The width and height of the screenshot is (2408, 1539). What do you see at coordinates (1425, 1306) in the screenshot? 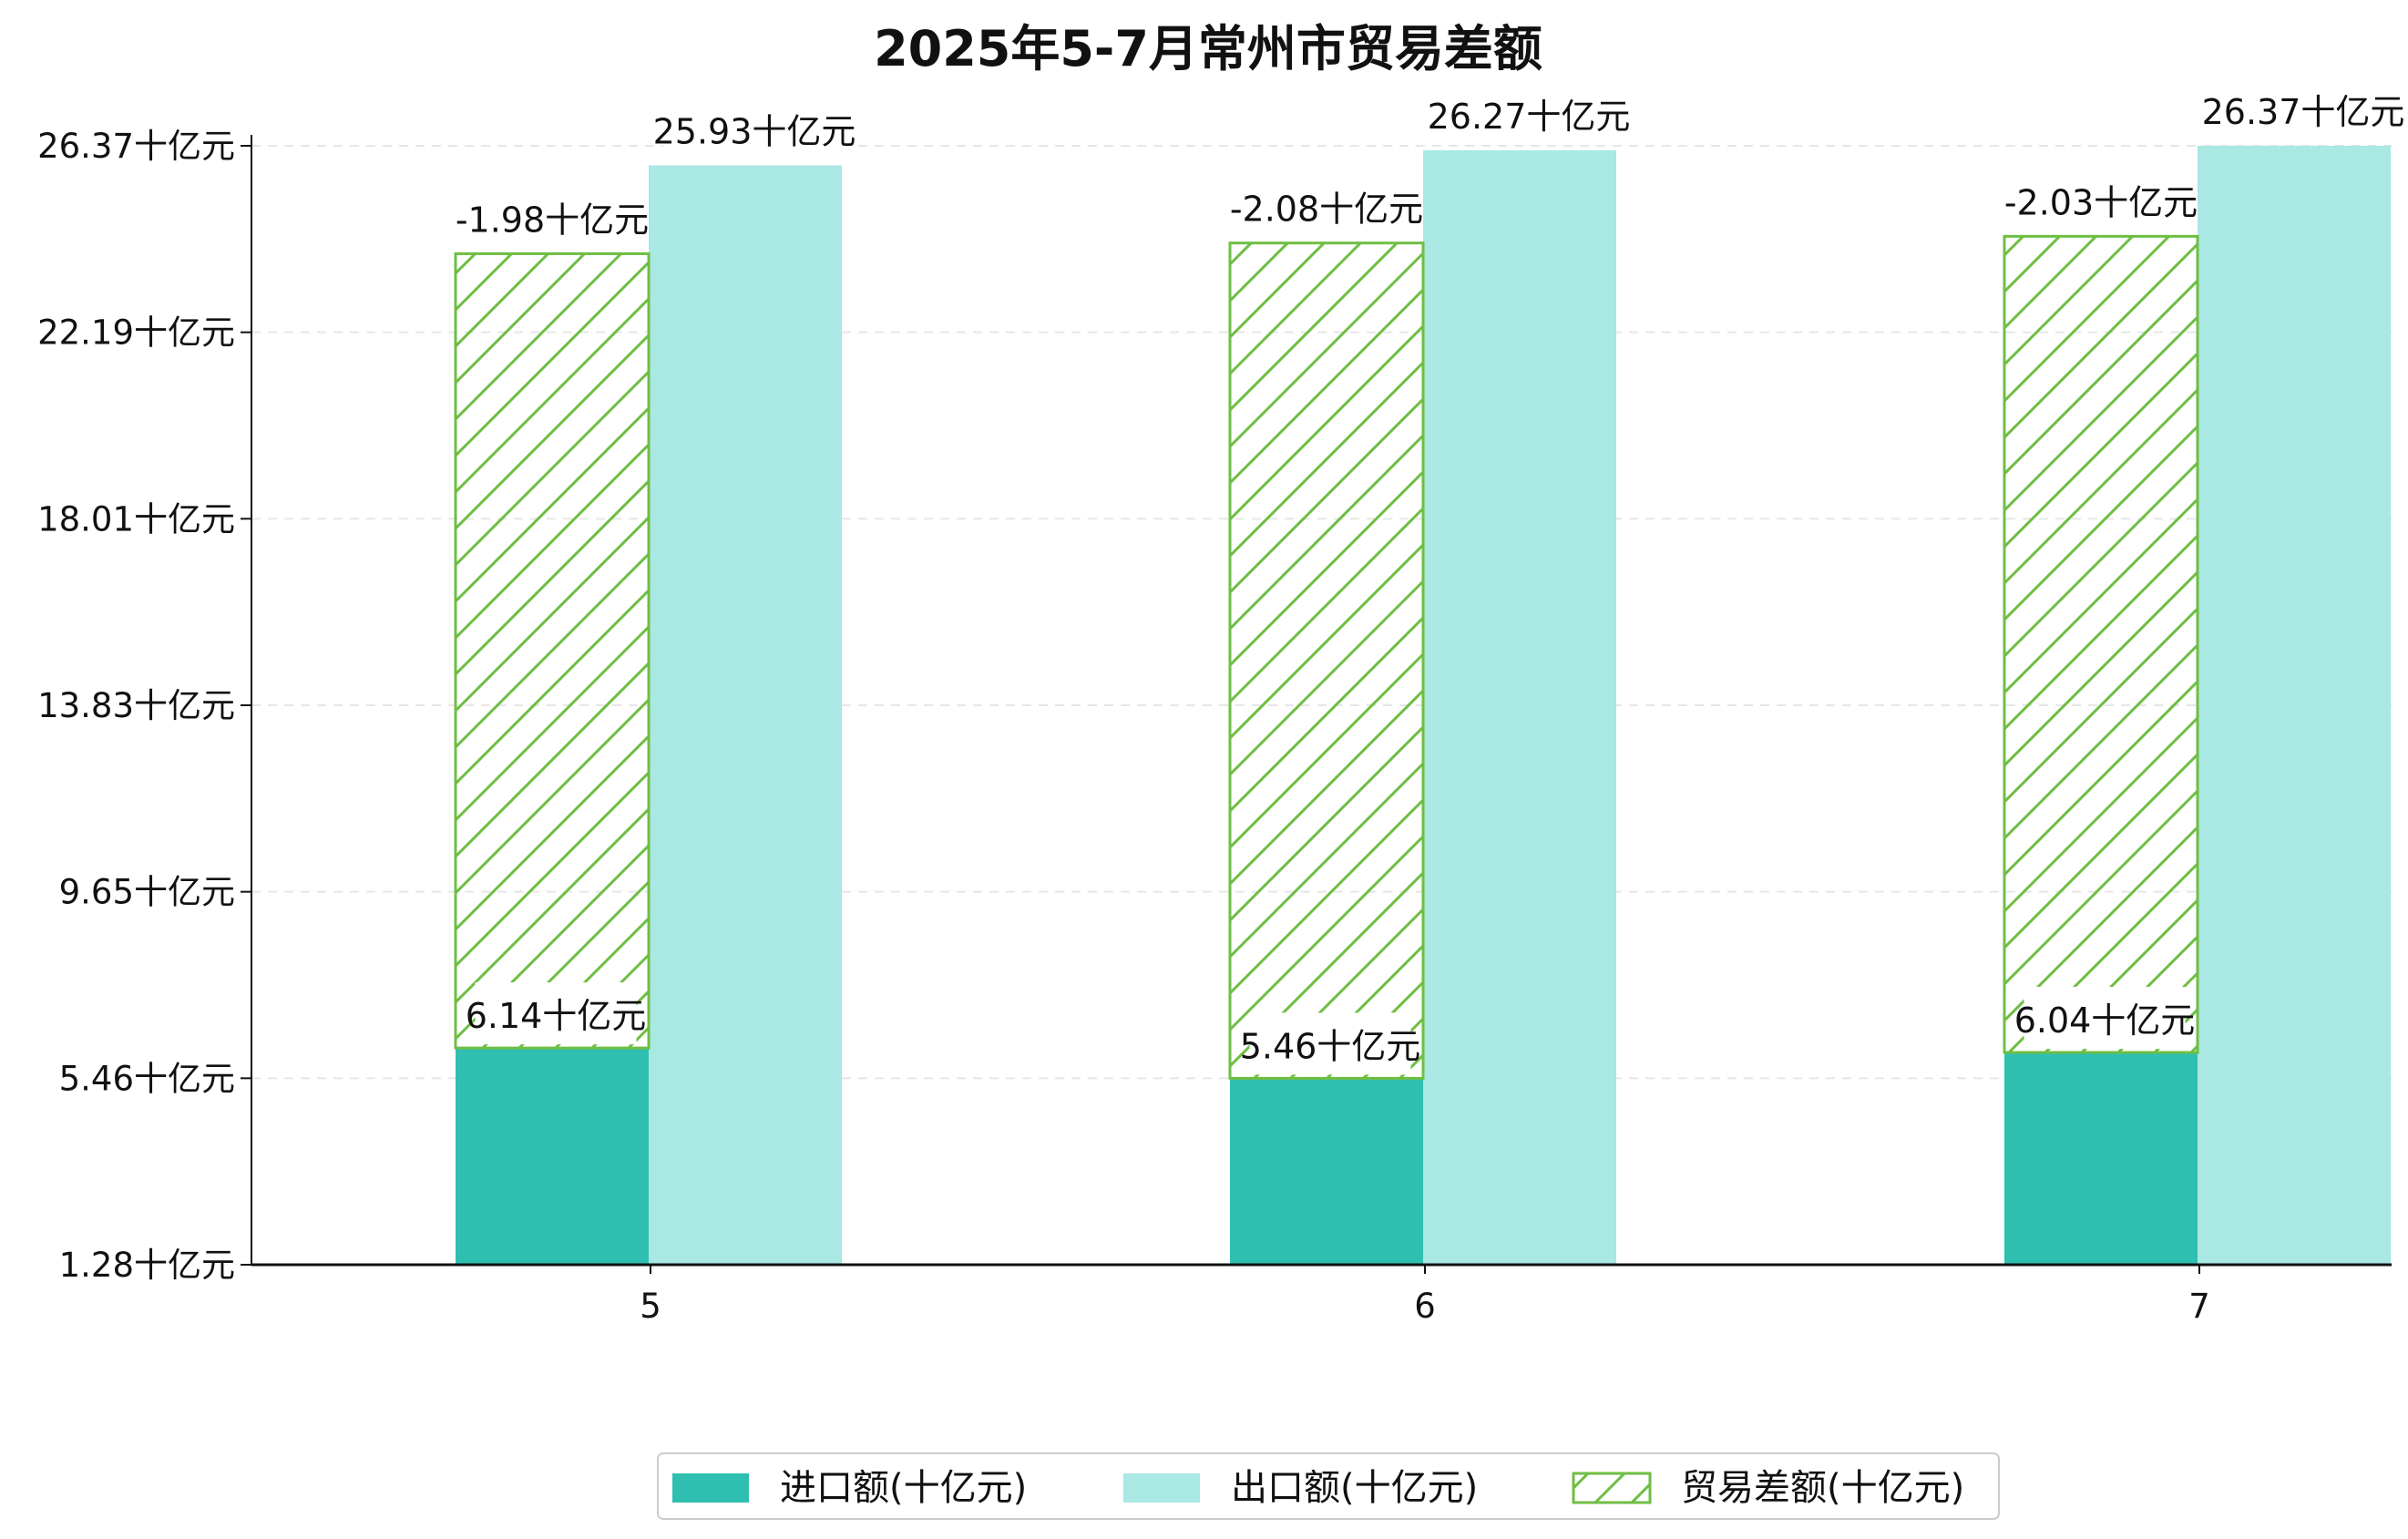
I see `x-tick-label: 6` at bounding box center [1425, 1306].